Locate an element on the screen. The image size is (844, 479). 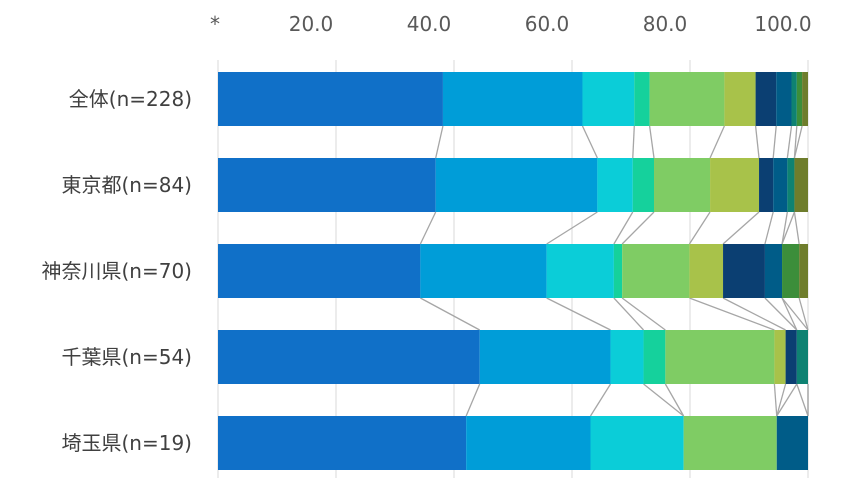
x-tick-label: 40.0 is located at coordinates (429, 24).